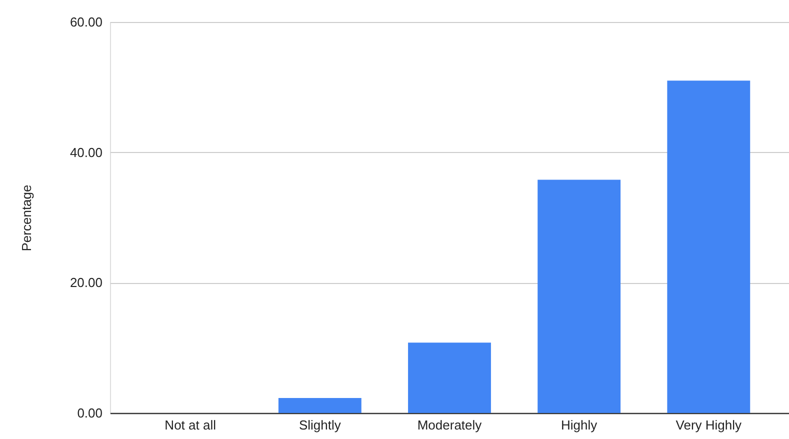  Describe the element at coordinates (26, 218) in the screenshot. I see `y-axis-title: Percentage` at that location.